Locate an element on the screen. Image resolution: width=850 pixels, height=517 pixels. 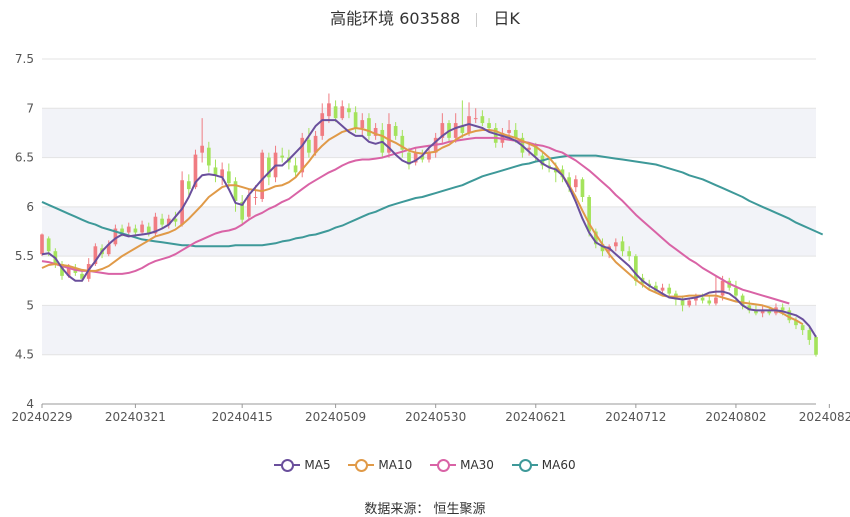
legend-item-ma60: MA60 is located at coordinates (543, 465).